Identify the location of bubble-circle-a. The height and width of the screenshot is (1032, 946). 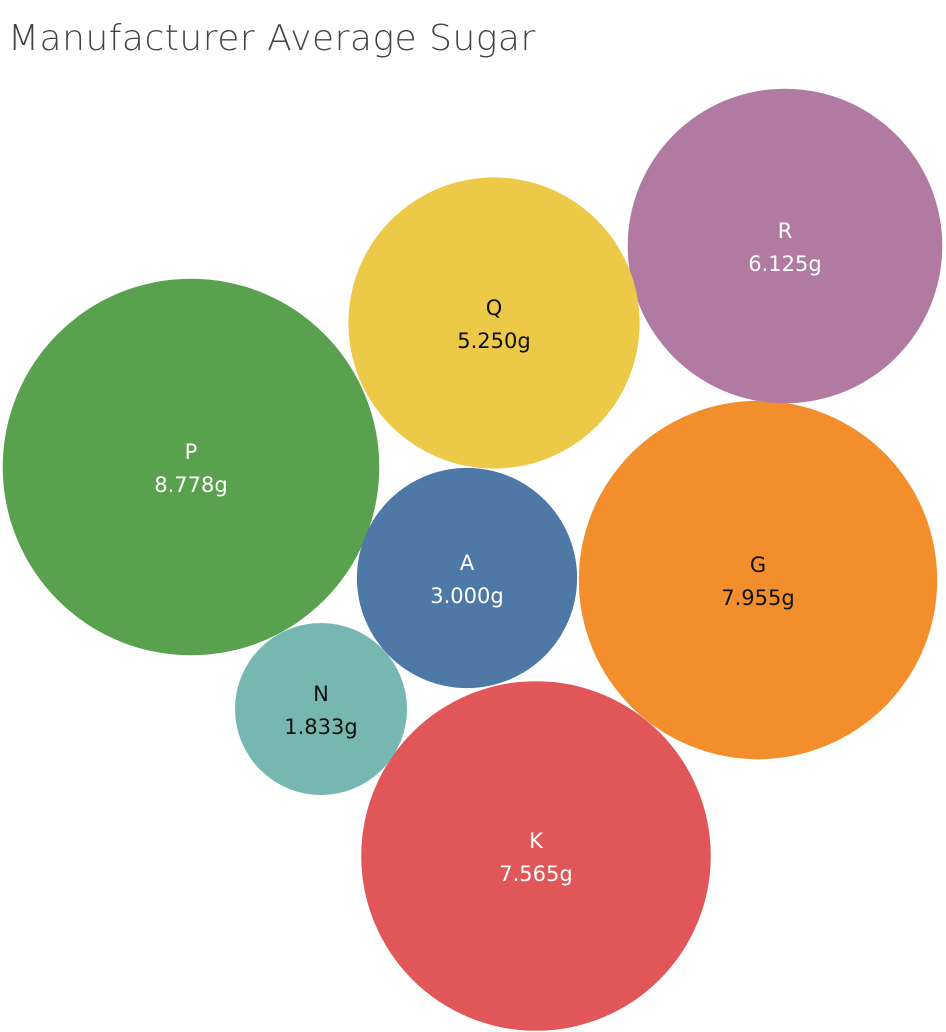
(467, 578).